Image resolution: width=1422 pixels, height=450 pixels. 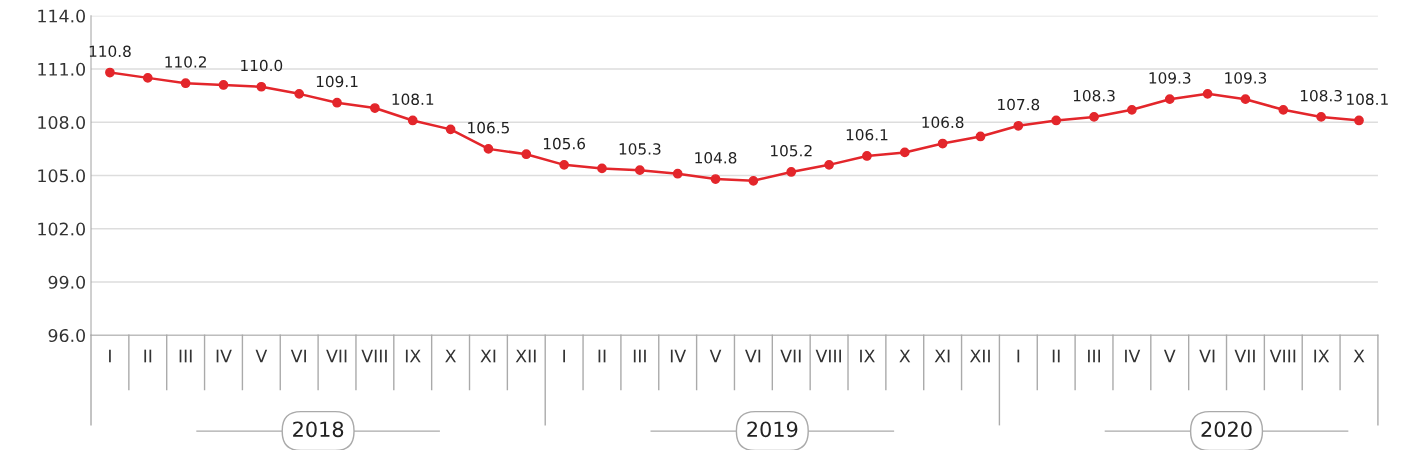 What do you see at coordinates (791, 150) in the screenshot?
I see `data-label: 105.2` at bounding box center [791, 150].